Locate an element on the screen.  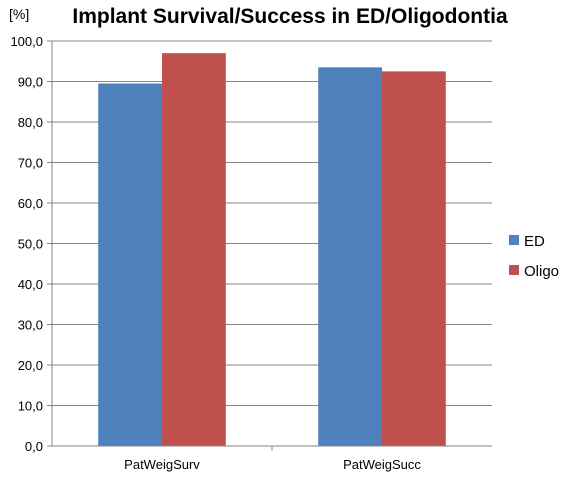
y-tick-label: 70,0 is located at coordinates (30, 163).